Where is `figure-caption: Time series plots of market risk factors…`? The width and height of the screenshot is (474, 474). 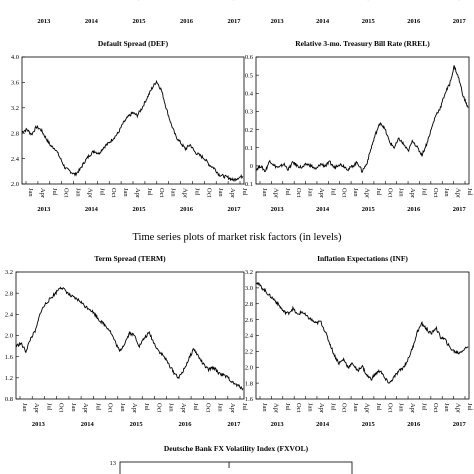
figure-caption: Time series plots of market risk factors… is located at coordinates (237, 237).